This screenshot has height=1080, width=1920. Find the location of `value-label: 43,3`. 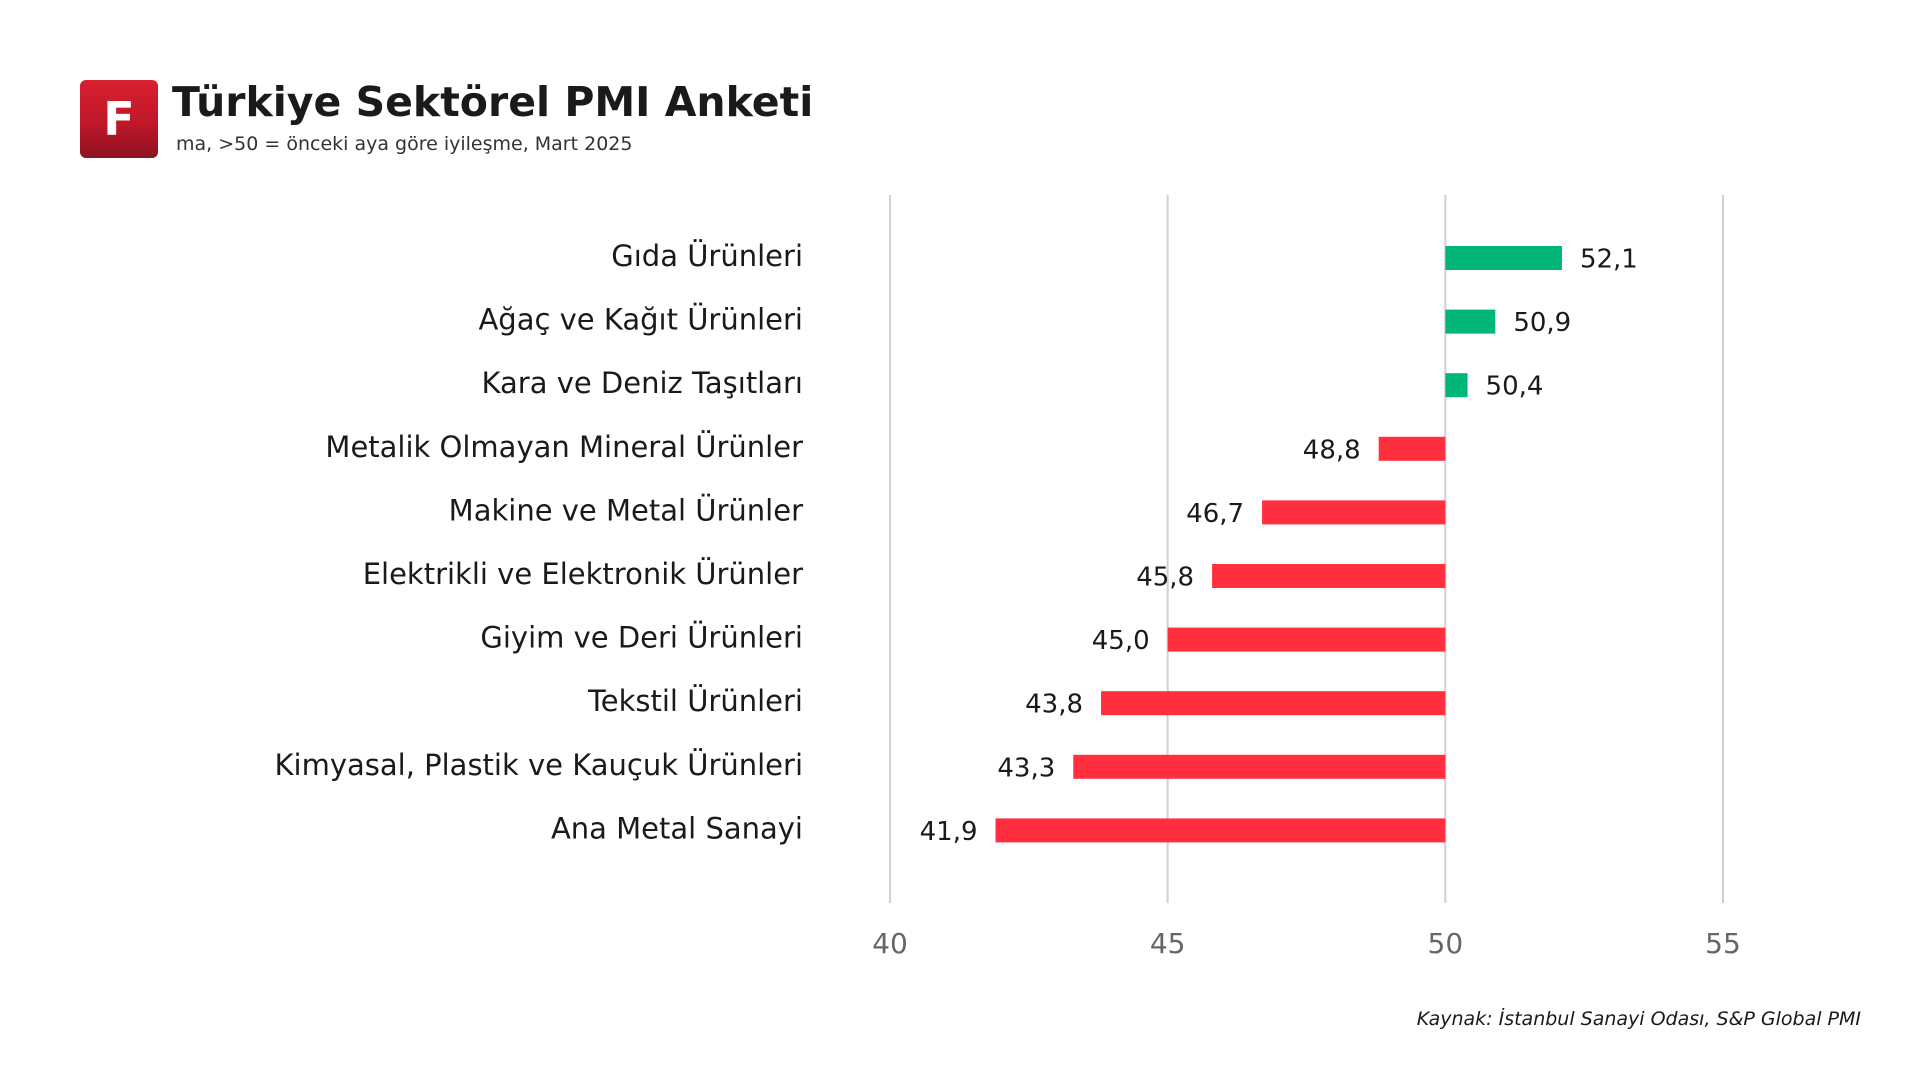

value-label: 43,3 is located at coordinates (1026, 768).